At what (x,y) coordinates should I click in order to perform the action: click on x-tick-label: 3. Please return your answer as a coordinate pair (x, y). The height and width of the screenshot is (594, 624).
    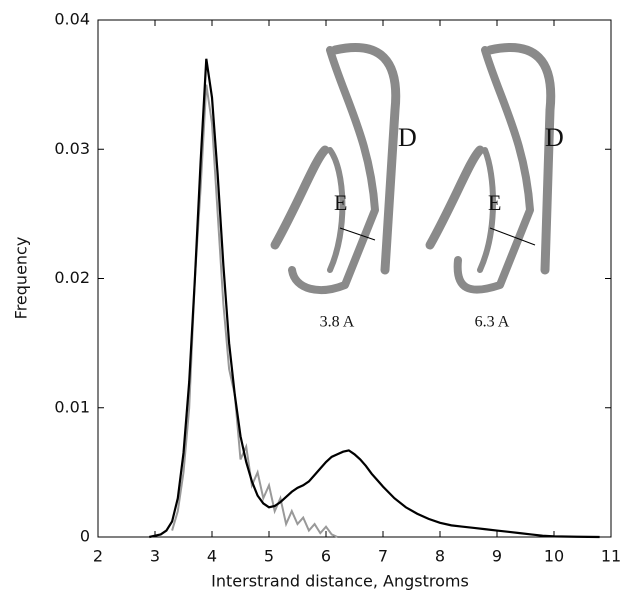
    Looking at the image, I should click on (155, 556).